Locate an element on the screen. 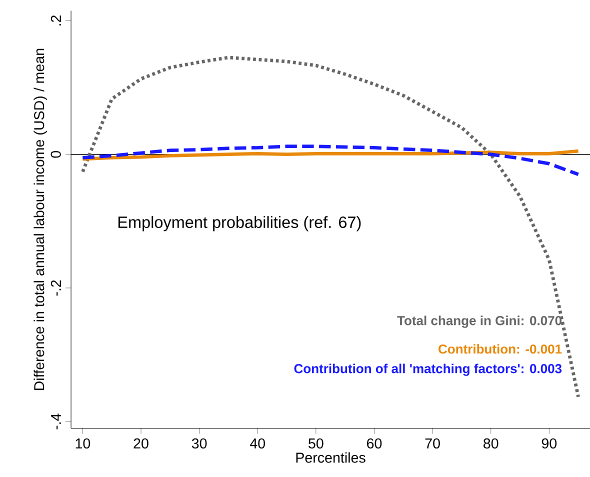 Image resolution: width=590 pixels, height=477 pixels. y-tick-label: 0 is located at coordinates (55, 154).